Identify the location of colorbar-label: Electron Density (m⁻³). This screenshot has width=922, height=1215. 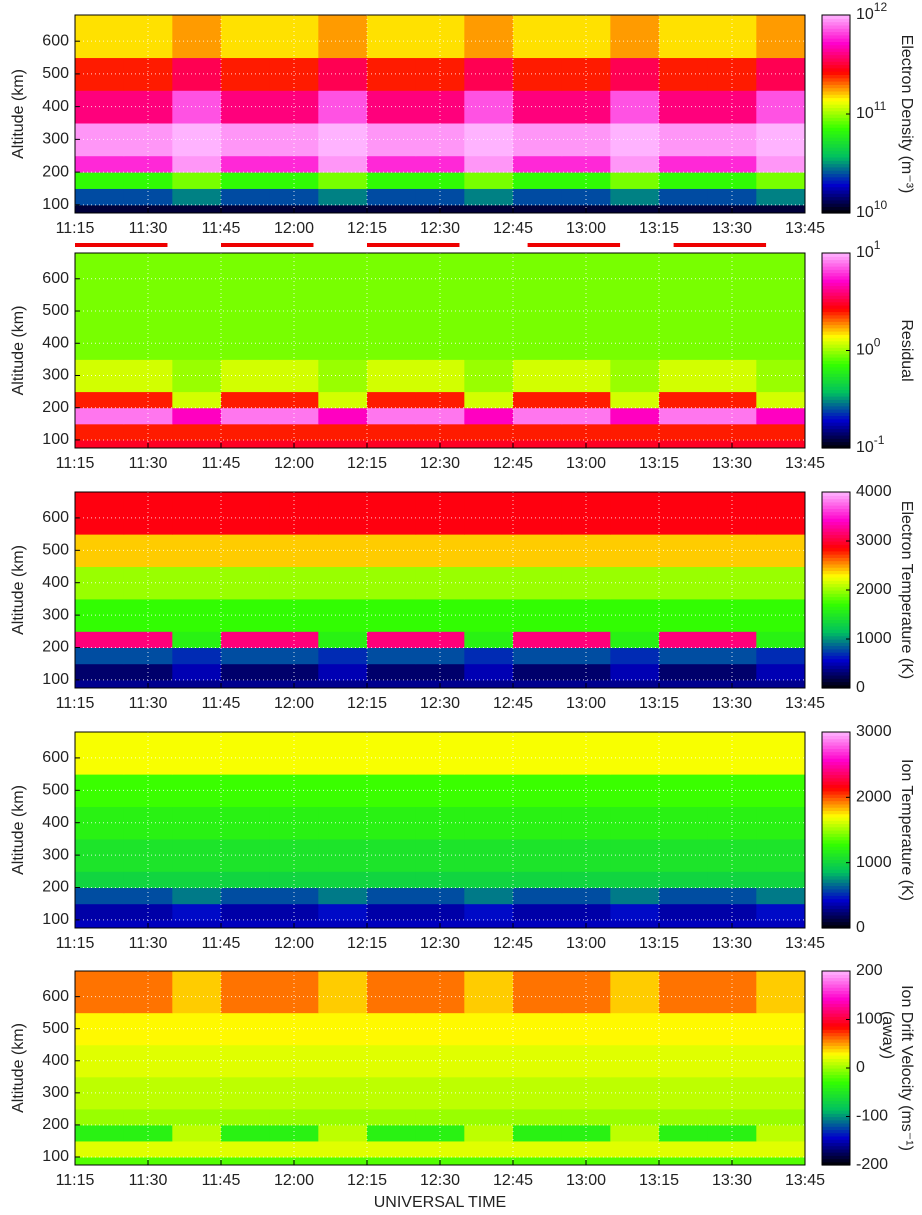
(906, 114).